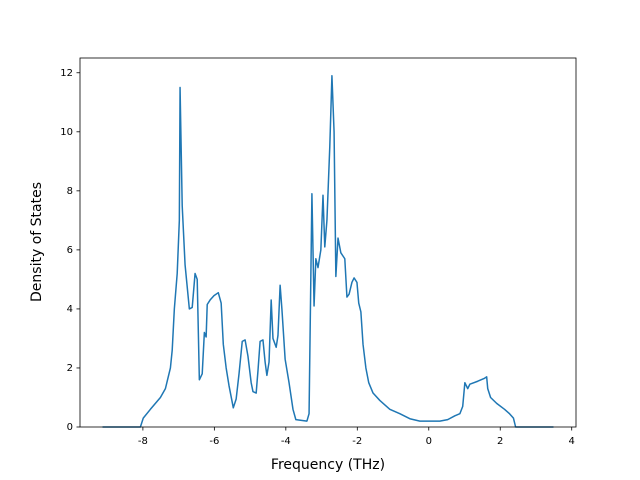  I want to click on y-axis-label: Density of States, so click(37, 242).